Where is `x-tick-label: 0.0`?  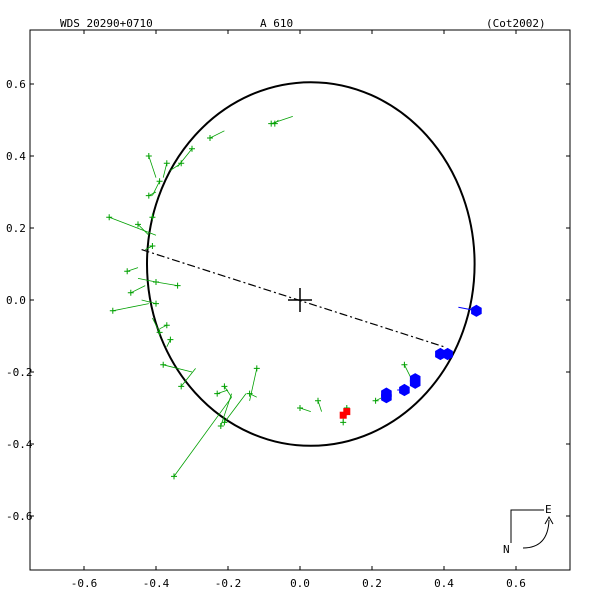
x-tick-label: 0.0 is located at coordinates (300, 583).